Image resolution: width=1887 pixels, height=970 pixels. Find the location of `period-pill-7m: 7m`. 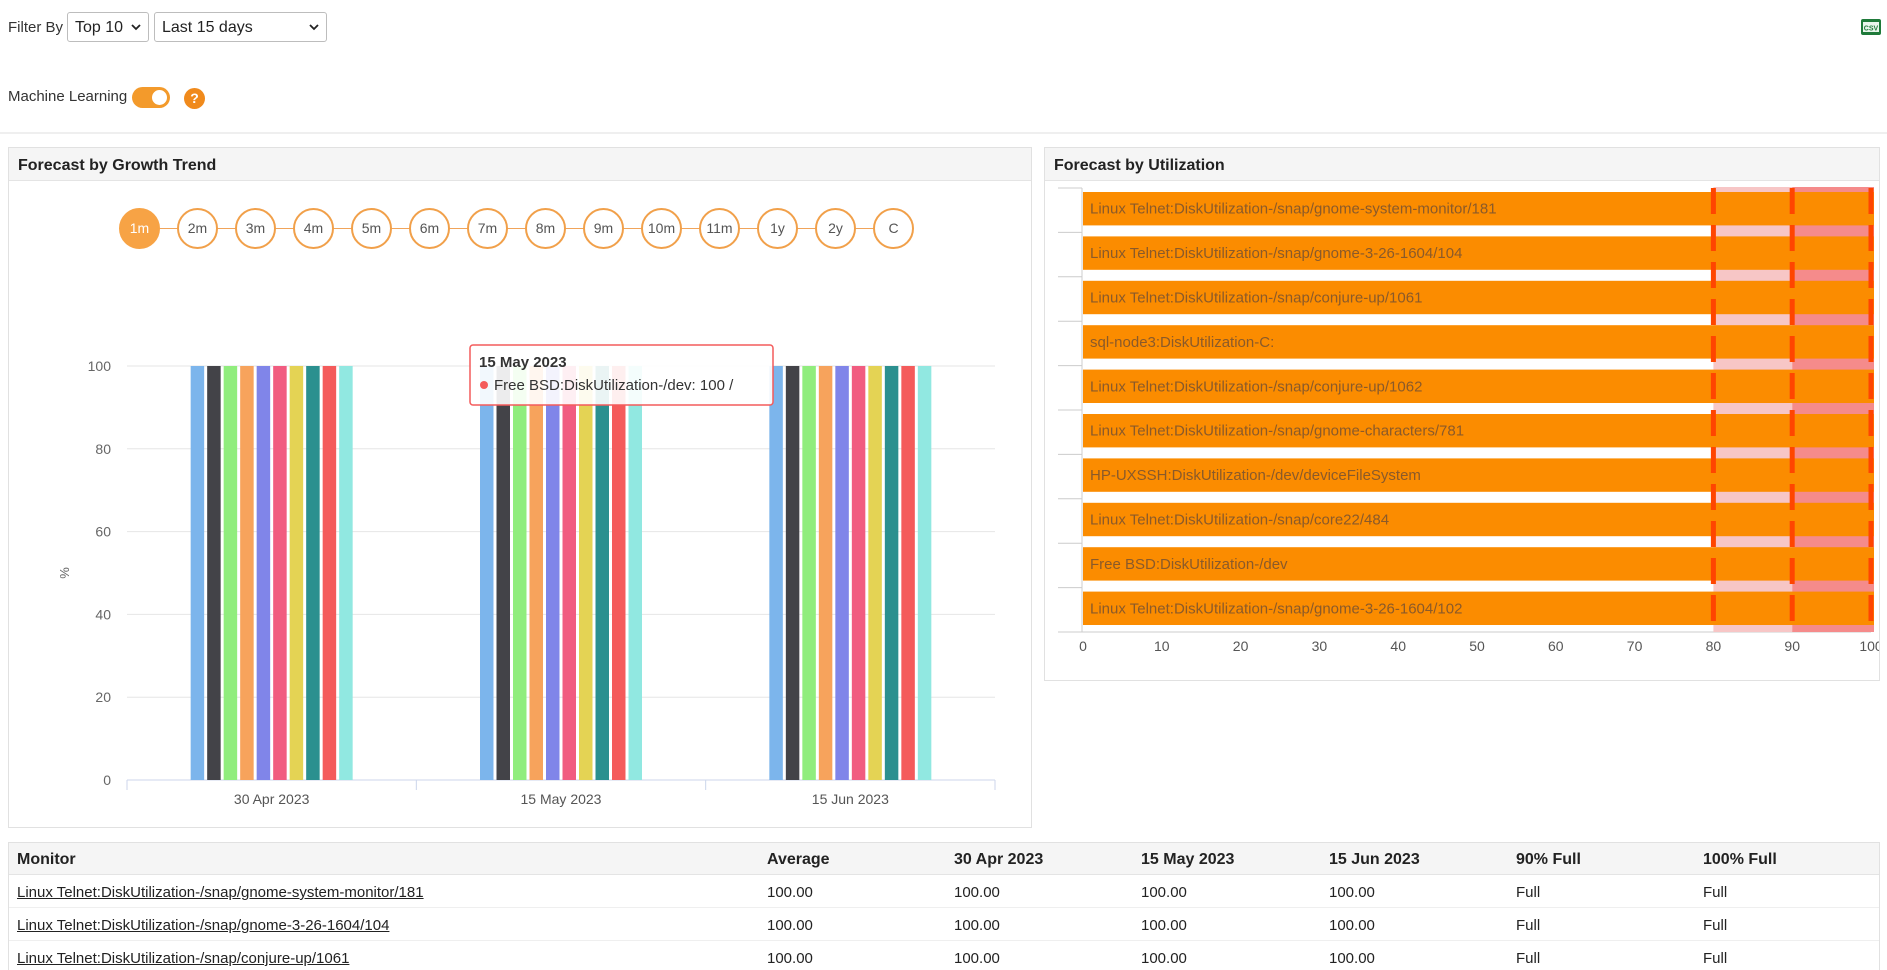

period-pill-7m: 7m is located at coordinates (487, 228).